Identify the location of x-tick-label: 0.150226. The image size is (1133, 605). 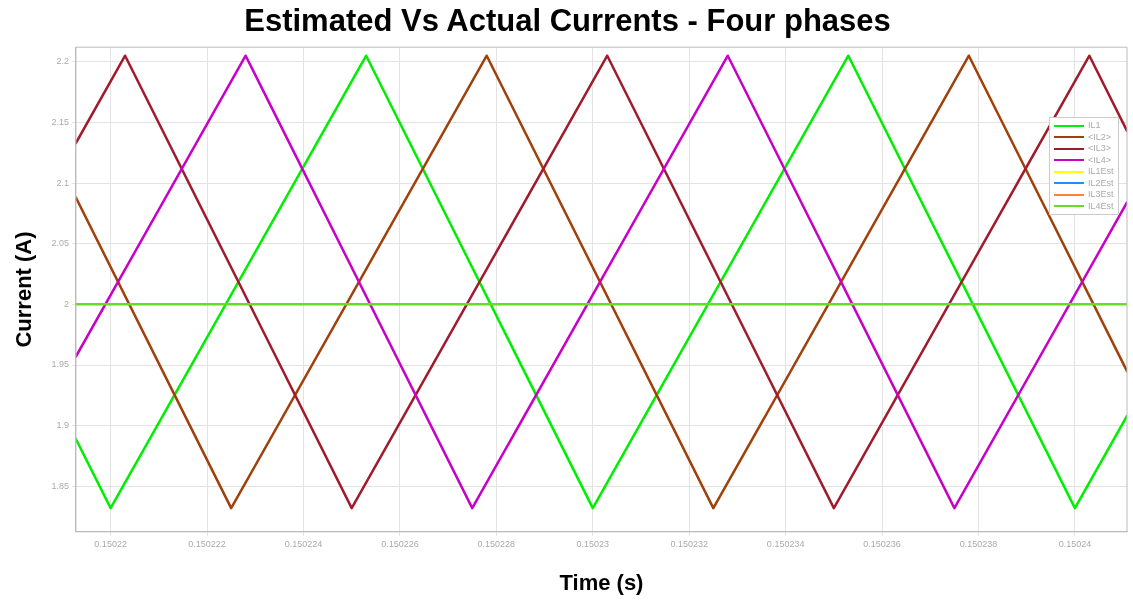
(400, 543).